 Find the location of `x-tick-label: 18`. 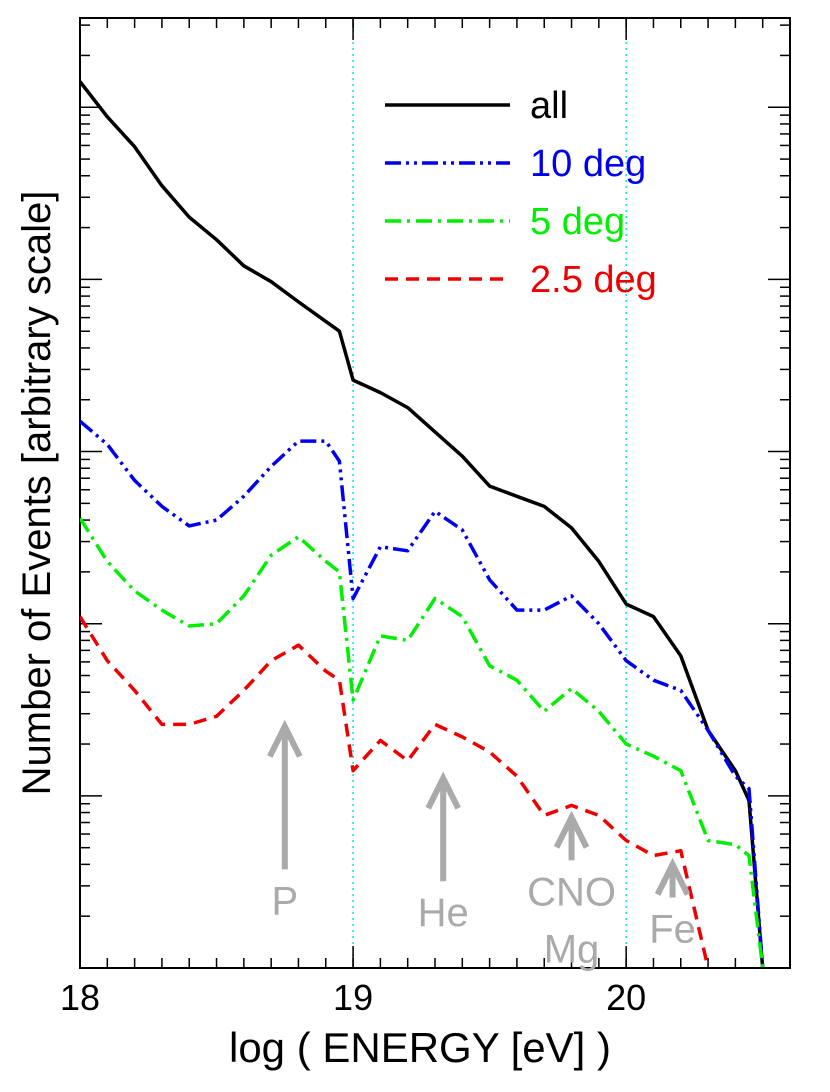

x-tick-label: 18 is located at coordinates (80, 997).